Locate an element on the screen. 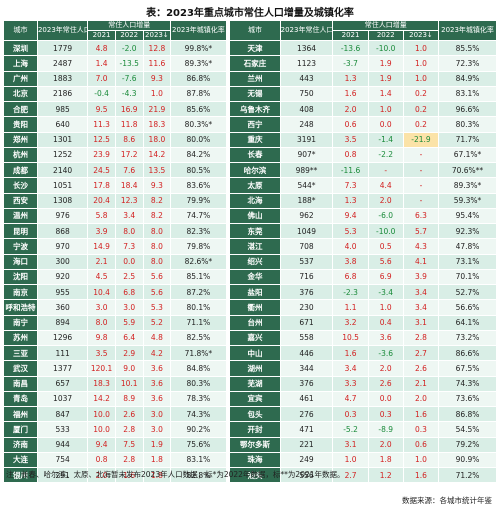 This screenshot has height=513, width=500. left-pop-cell: 1377 is located at coordinates (62, 368).